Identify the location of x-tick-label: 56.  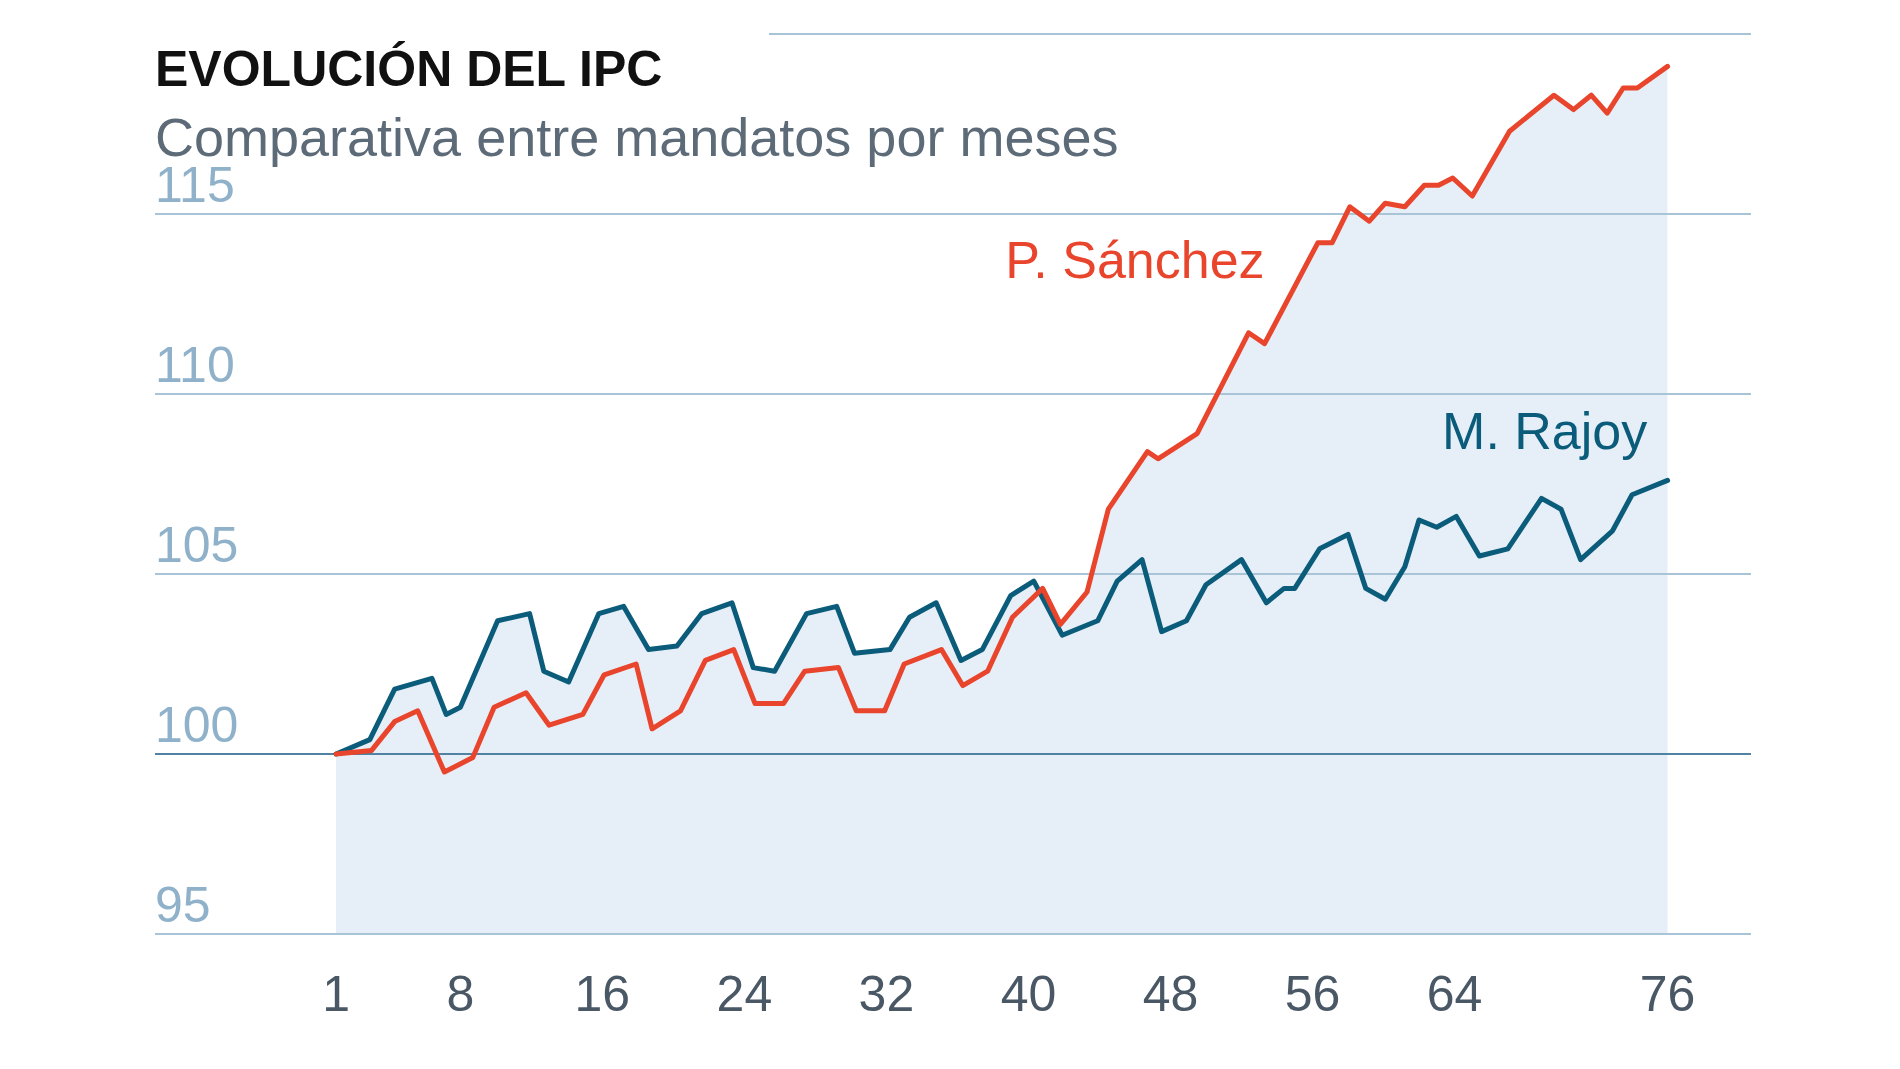
(1312, 993).